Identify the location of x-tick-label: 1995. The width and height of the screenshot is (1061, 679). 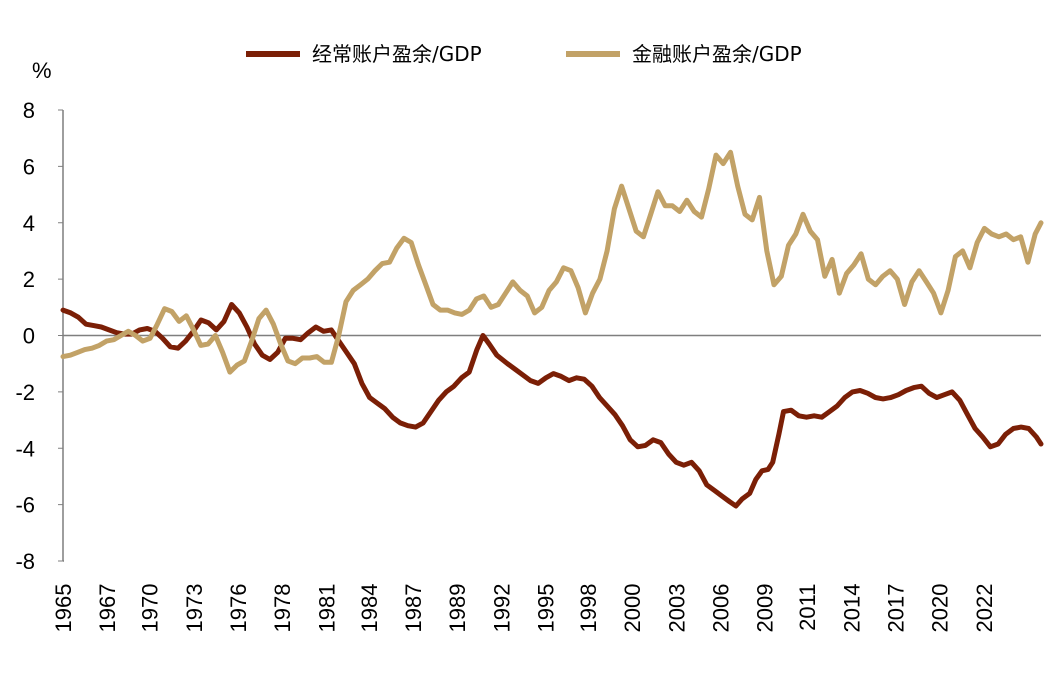
(545, 608).